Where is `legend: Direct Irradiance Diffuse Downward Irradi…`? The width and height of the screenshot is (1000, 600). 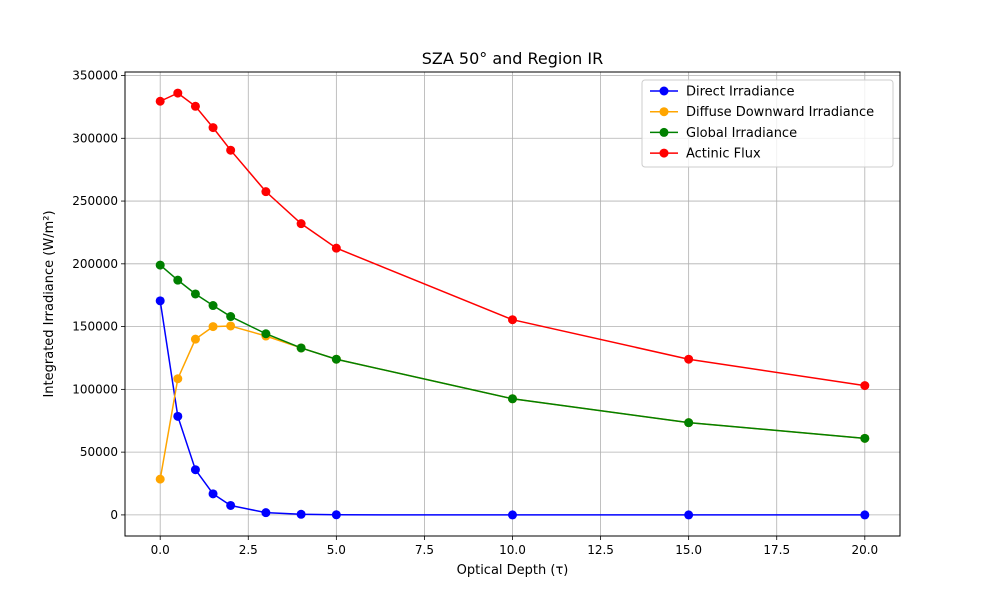 legend: Direct Irradiance Diffuse Downward Irradi… is located at coordinates (767, 123).